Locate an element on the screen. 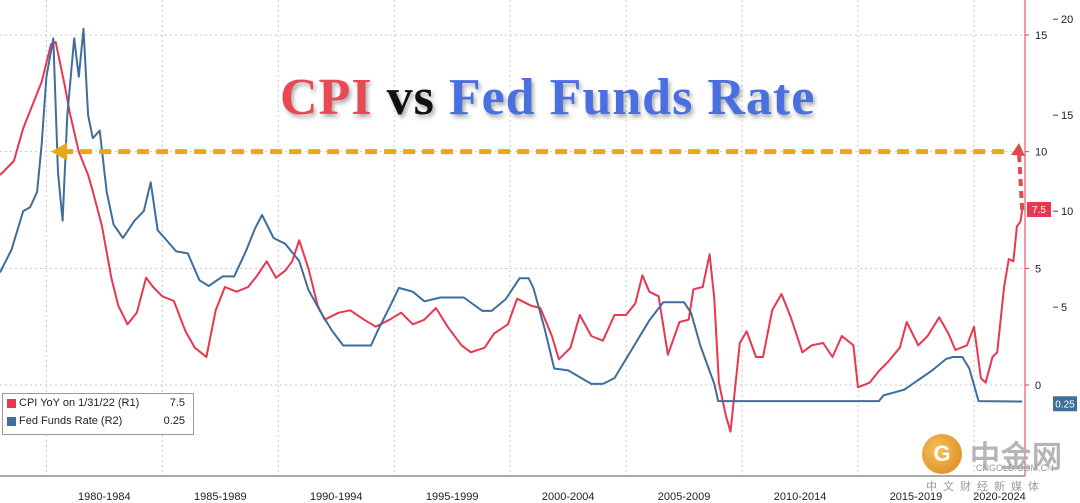 This screenshot has width=1080, height=503. x-tick-label: 2000-2004 is located at coordinates (568, 497).